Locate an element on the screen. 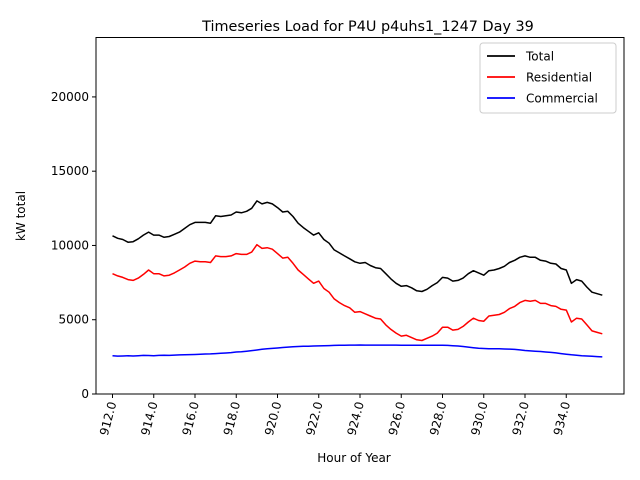 This screenshot has width=640, height=480. x-tick-label: 918.0 is located at coordinates (232, 418).